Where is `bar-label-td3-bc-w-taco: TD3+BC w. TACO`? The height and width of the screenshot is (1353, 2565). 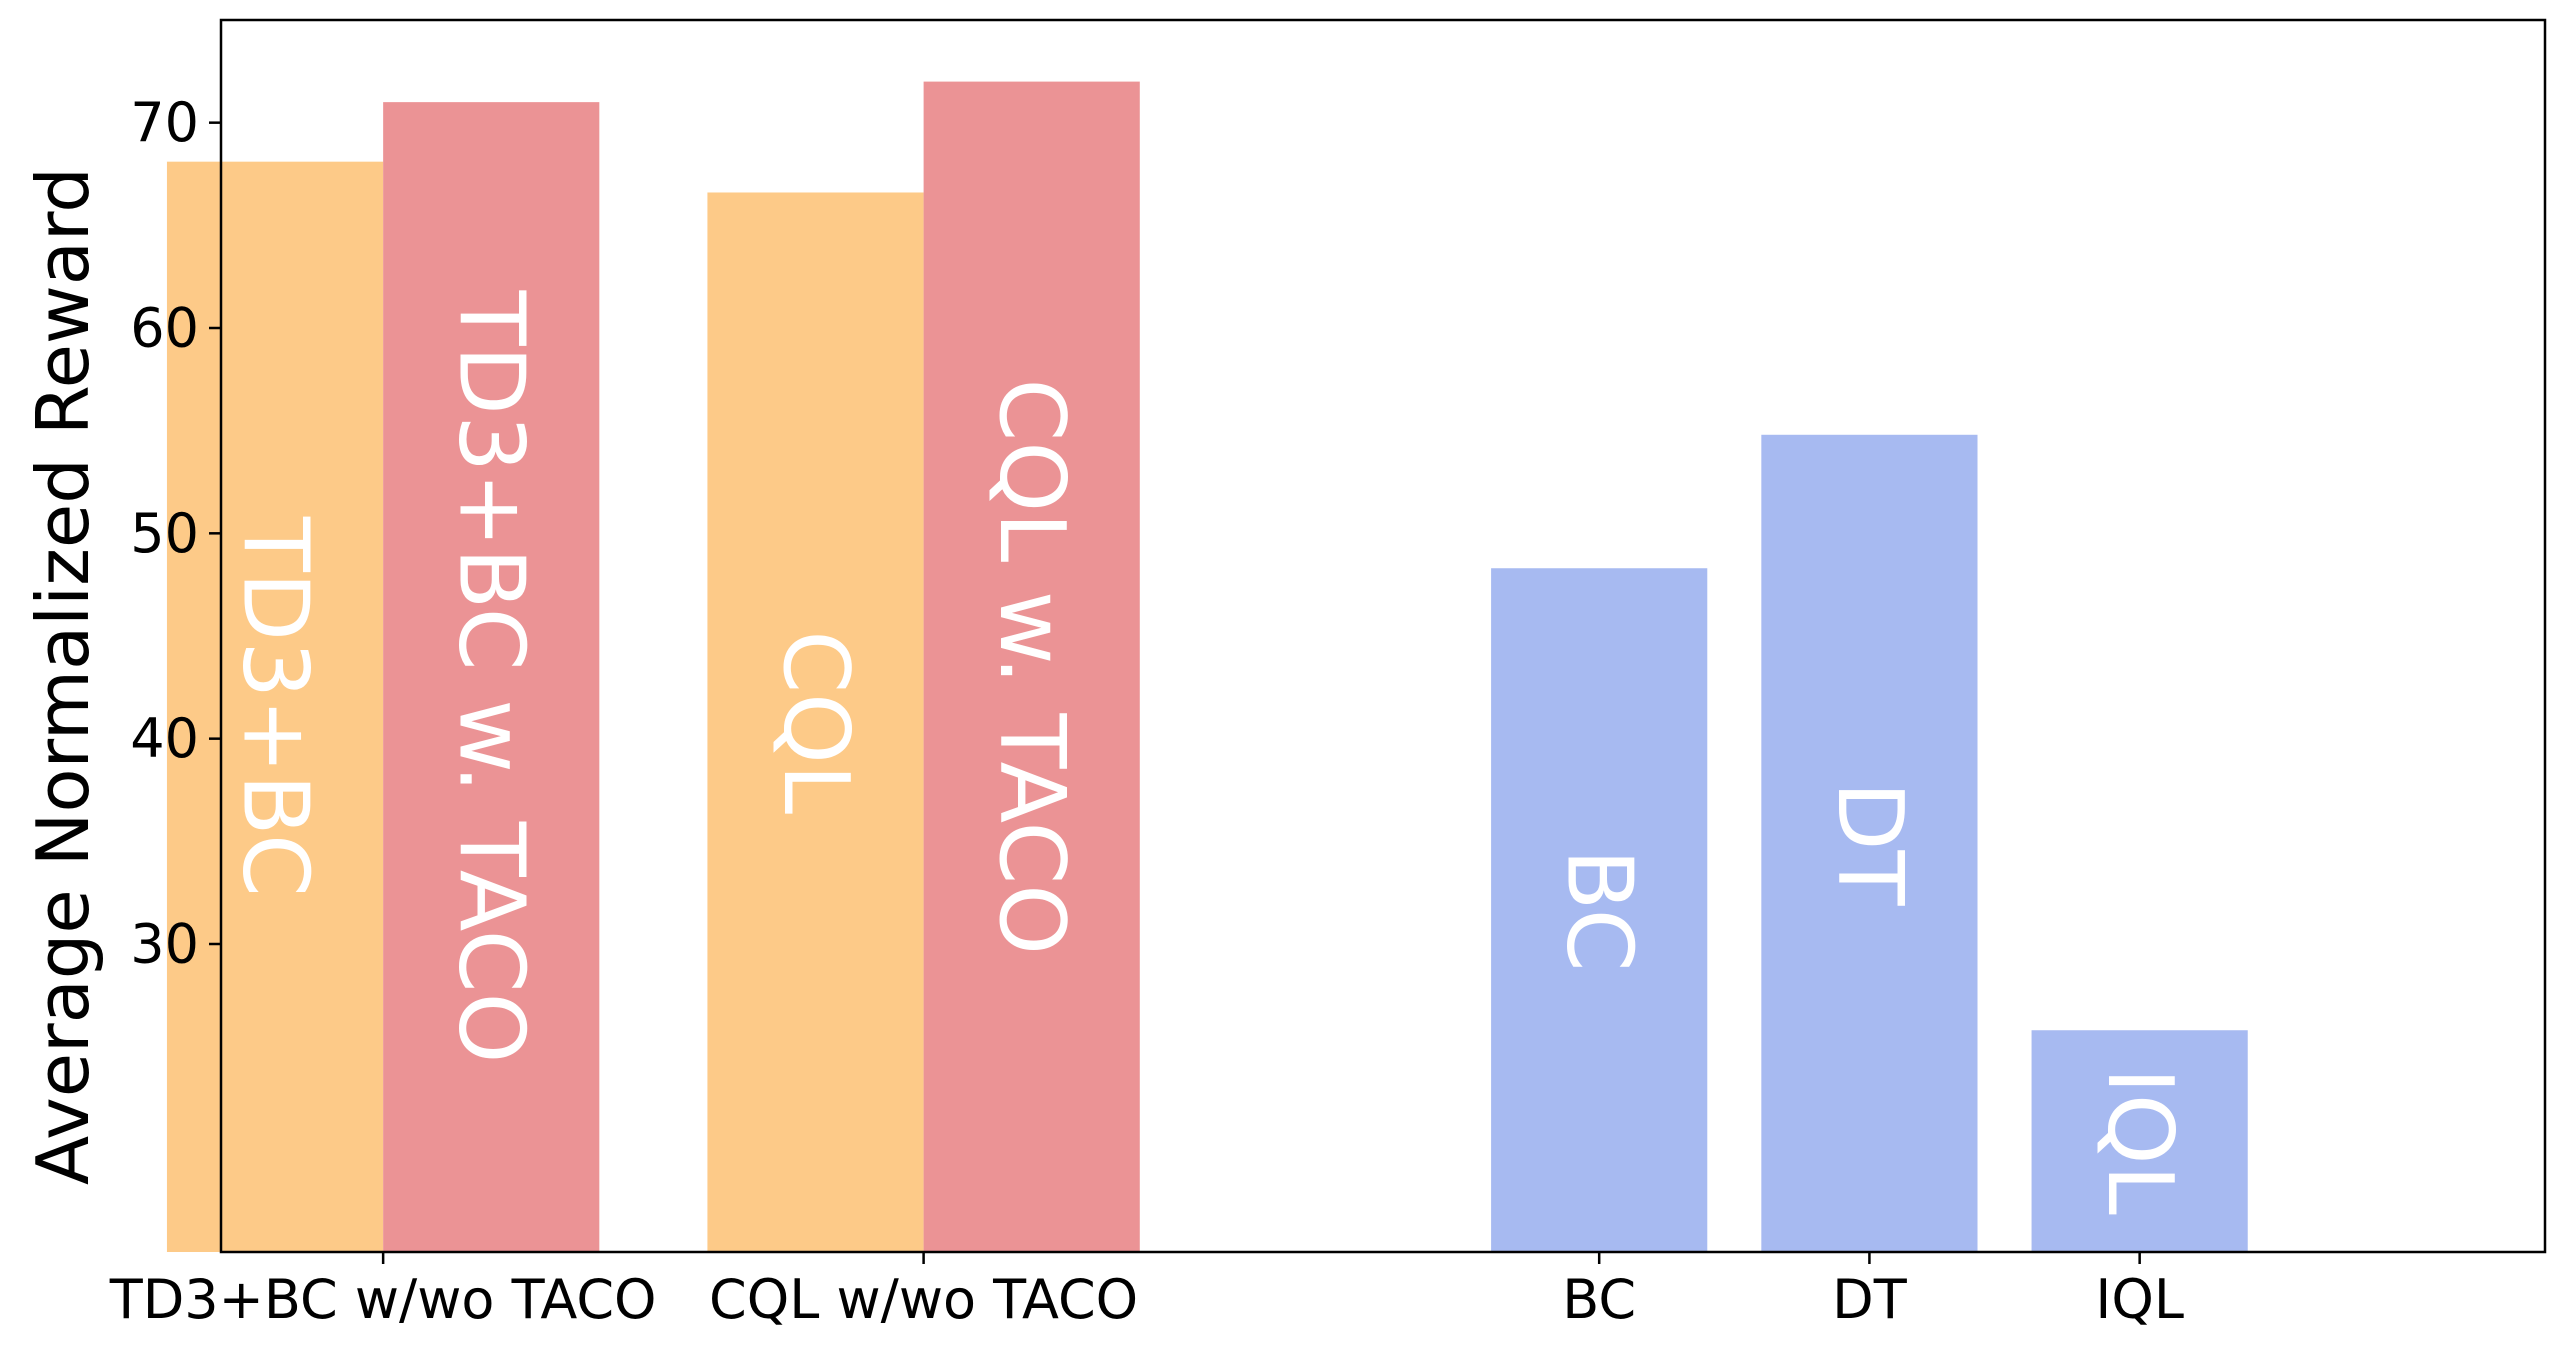 bar-label-td3-bc-w-taco: TD3+BC w. TACO is located at coordinates (491, 677).